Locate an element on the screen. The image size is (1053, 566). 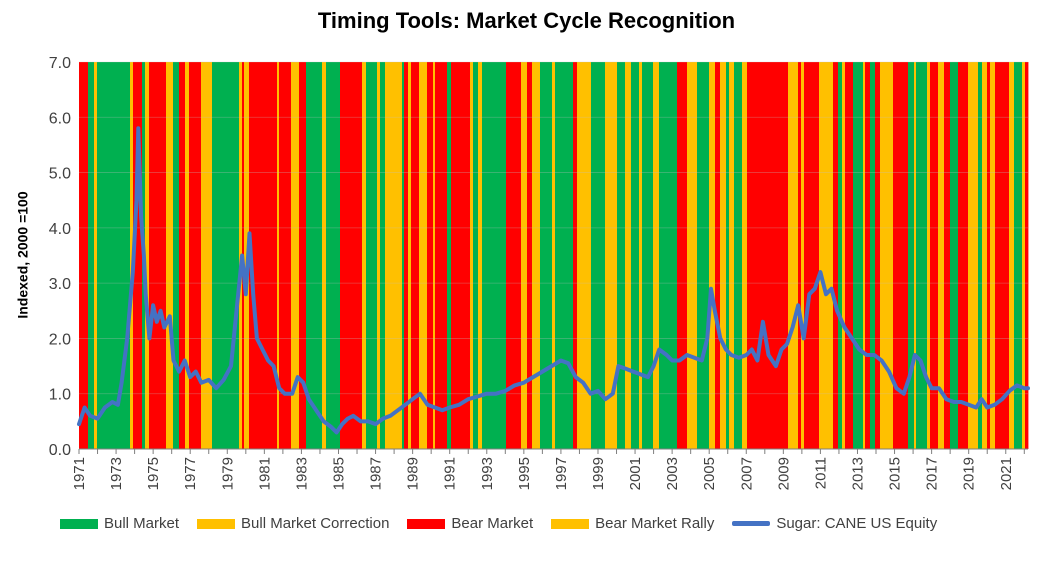
x-tick-label-12: 1995 is located at coordinates (524, 473).